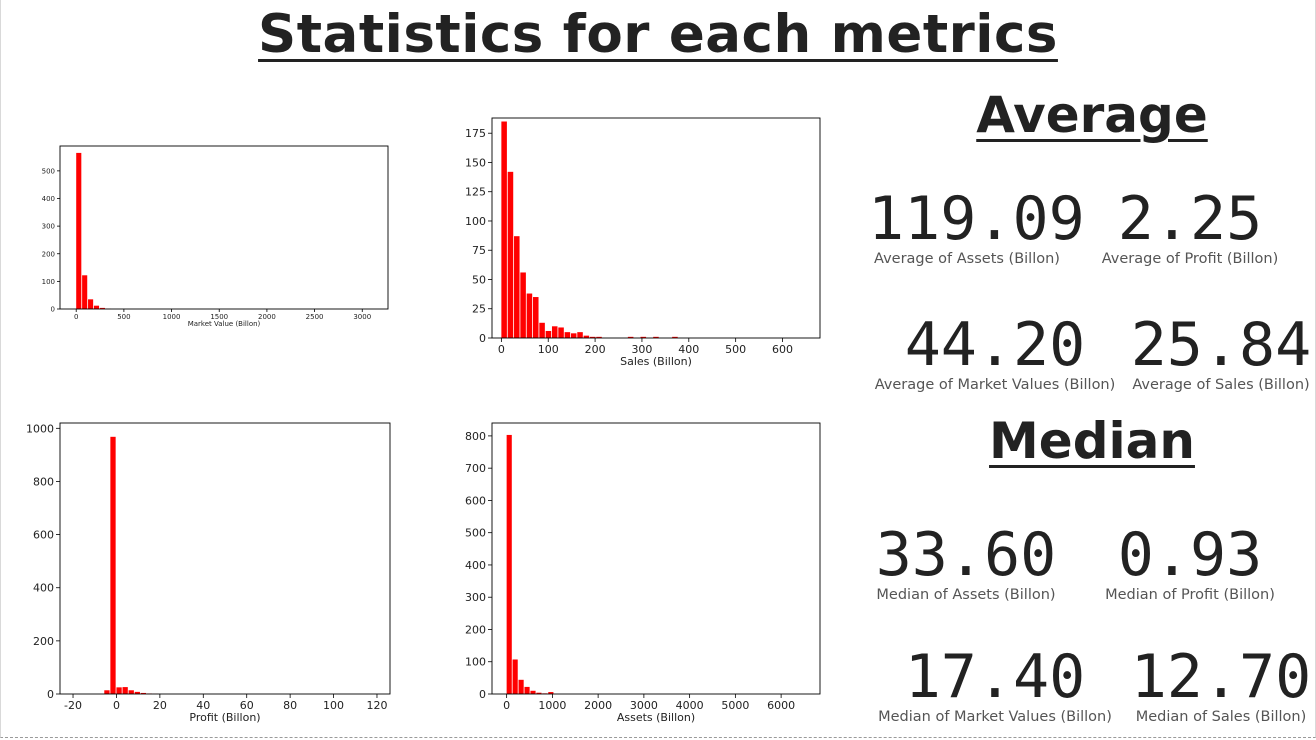 The width and height of the screenshot is (1316, 740). Describe the element at coordinates (267, 317) in the screenshot. I see `x-tick-label: 2000` at that location.